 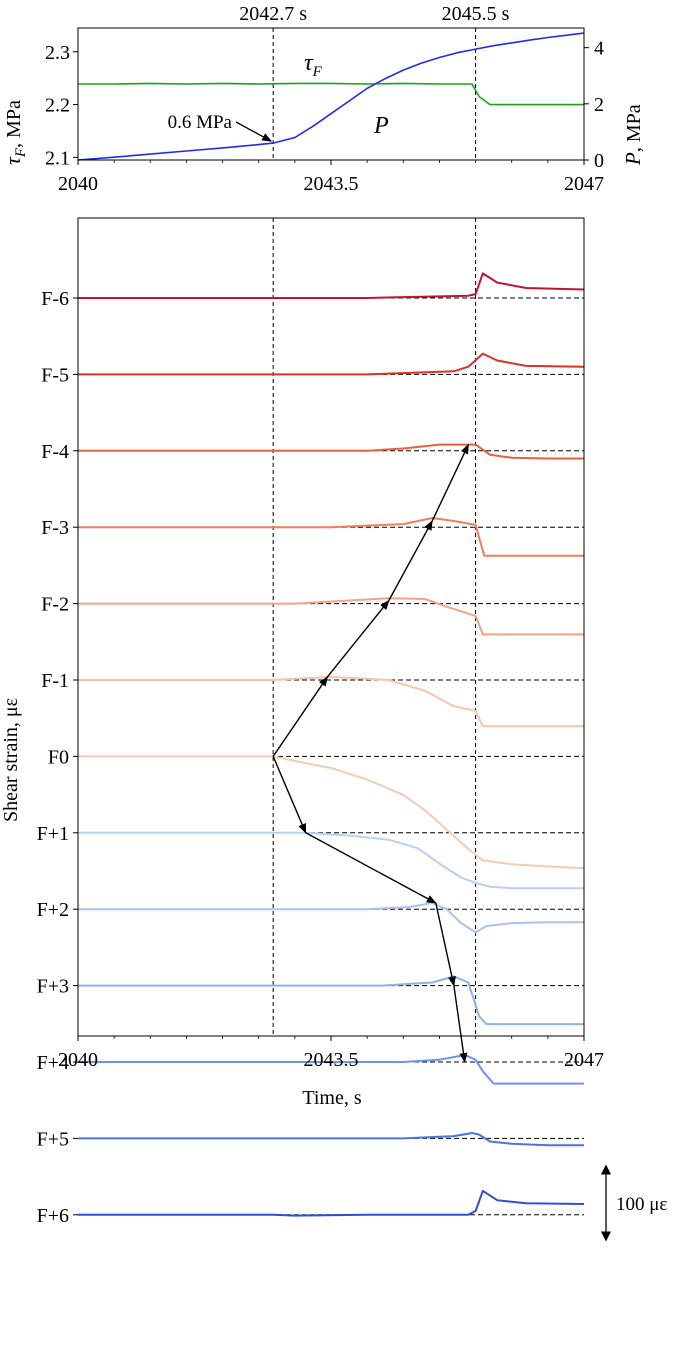 I want to click on pressure-annotation-label: 0.6 MPa, so click(x=200, y=122).